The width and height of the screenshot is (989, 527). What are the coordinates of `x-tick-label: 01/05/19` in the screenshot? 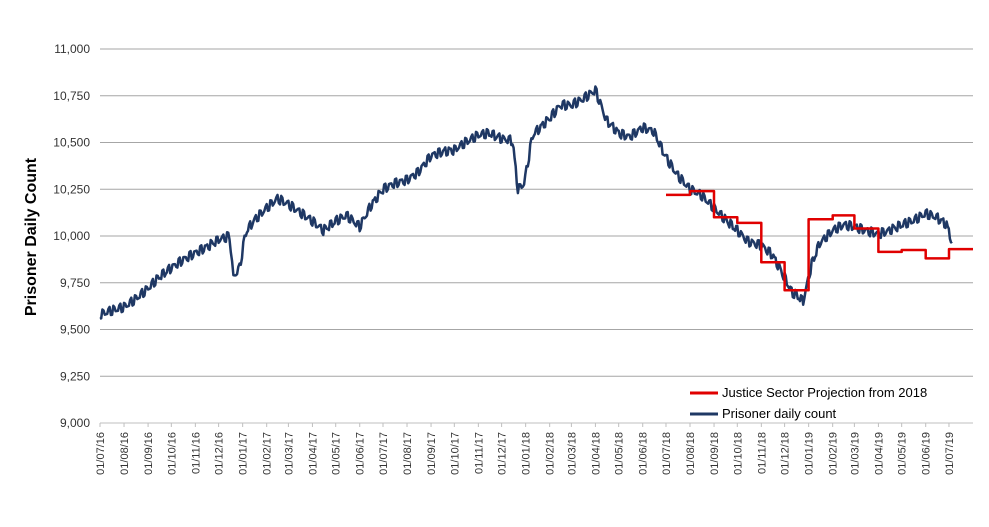 It's located at (903, 453).